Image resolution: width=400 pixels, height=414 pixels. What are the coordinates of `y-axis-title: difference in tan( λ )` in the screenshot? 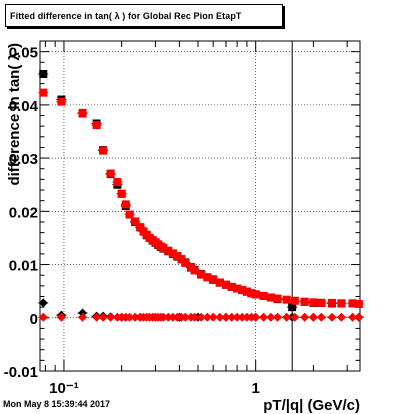 It's located at (14, 114).